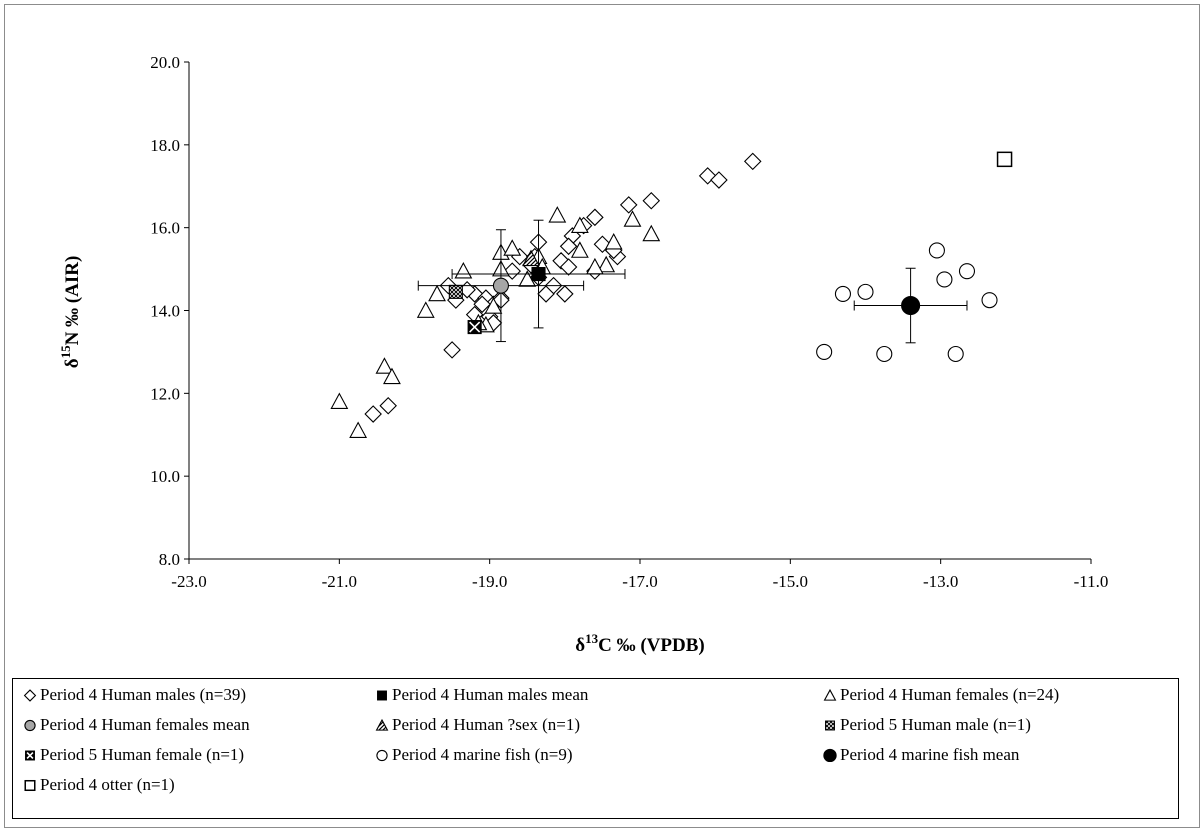  Describe the element at coordinates (475, 327) in the screenshot. I see `point-square-x-cross` at that location.